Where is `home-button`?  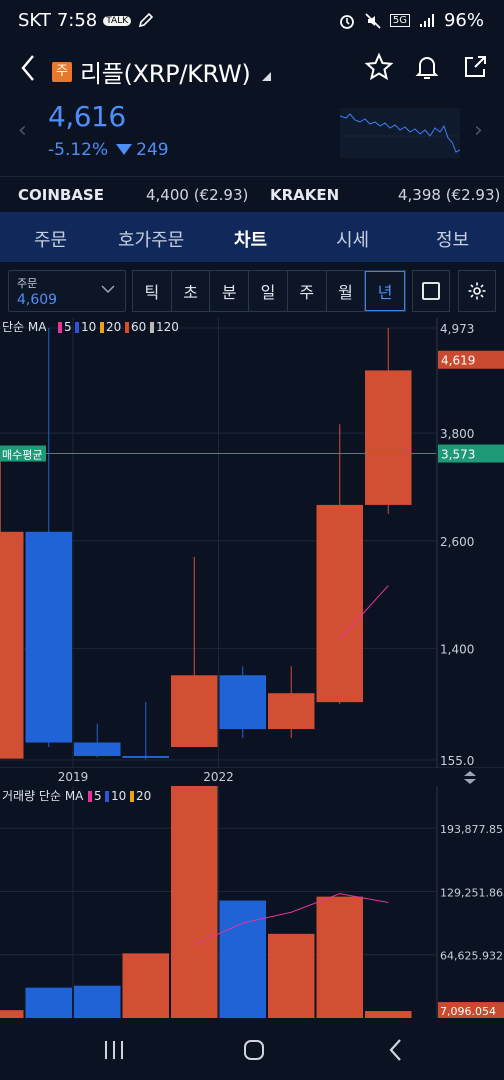 home-button is located at coordinates (254, 1050).